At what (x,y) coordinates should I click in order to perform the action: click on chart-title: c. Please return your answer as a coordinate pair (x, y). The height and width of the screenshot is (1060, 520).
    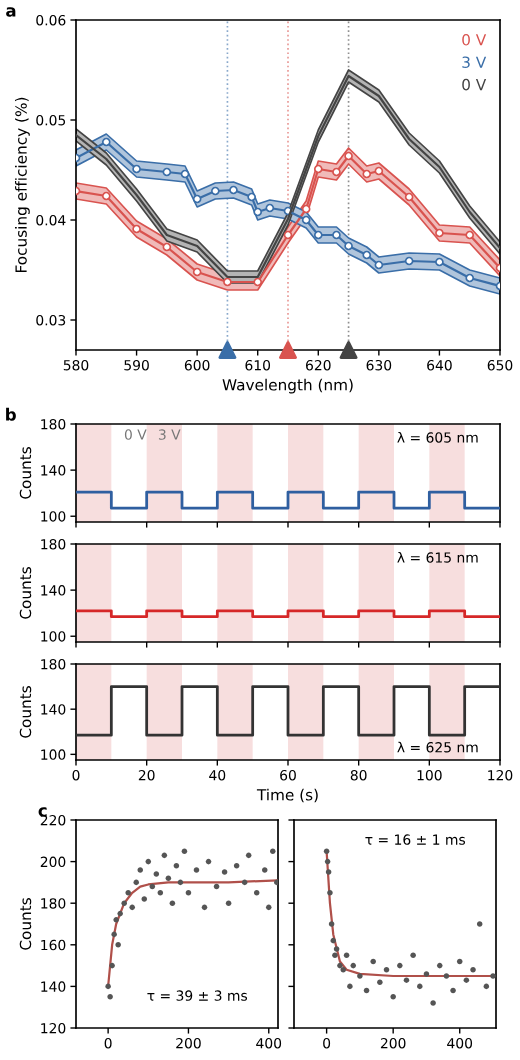
    Looking at the image, I should click on (42, 812).